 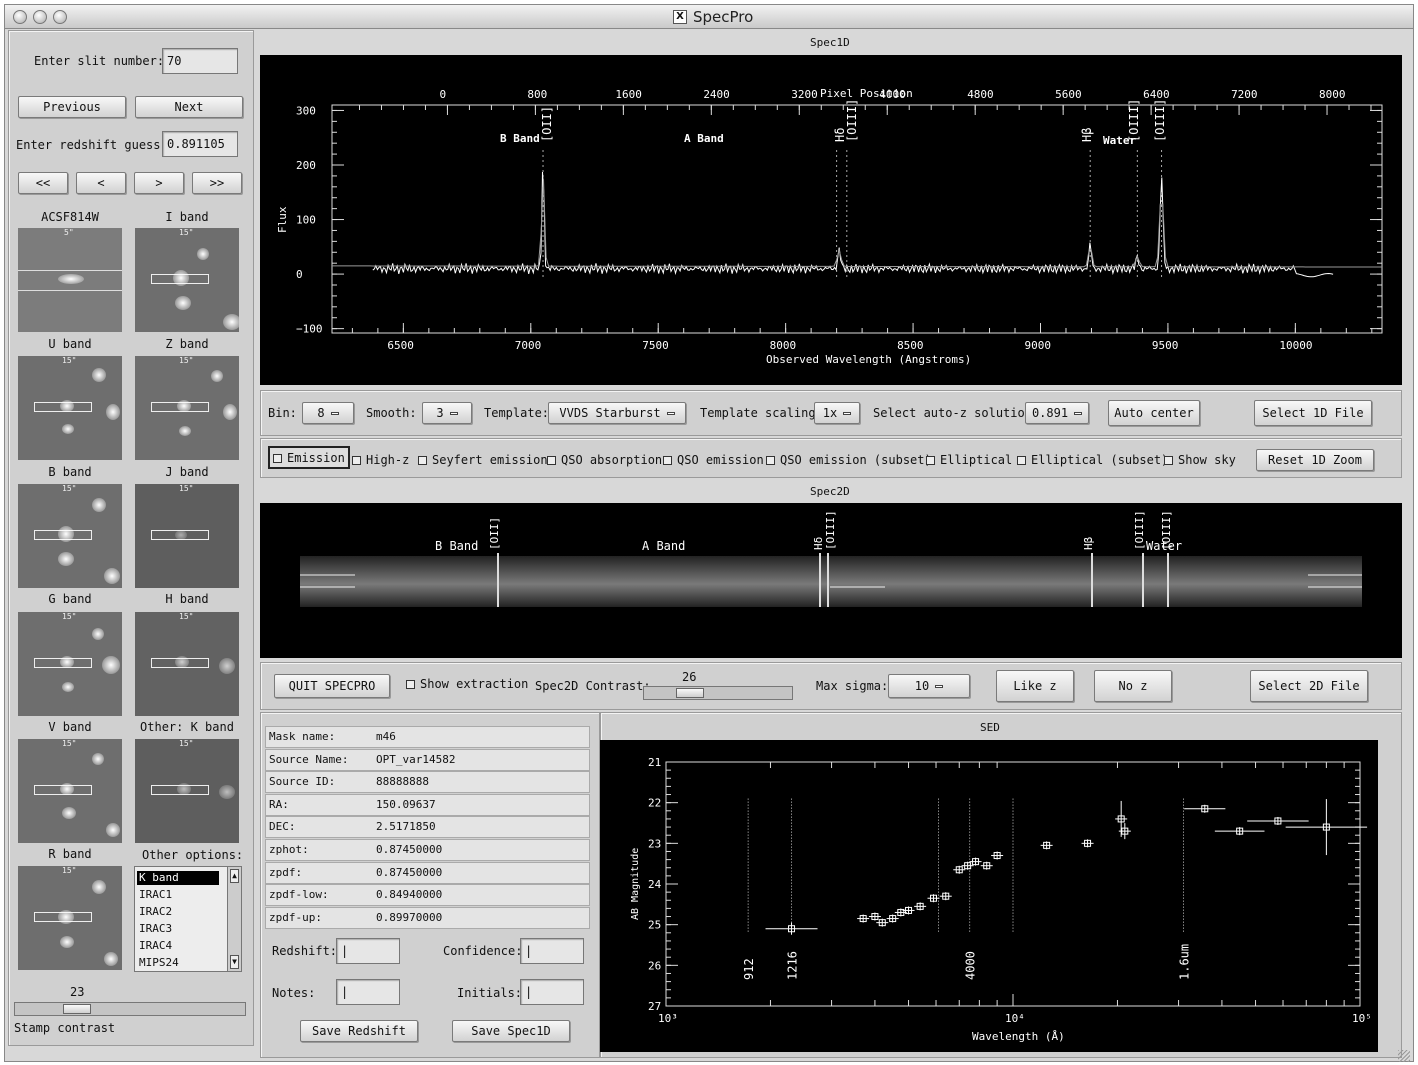 I want to click on smooth-dropdown: 3, so click(x=447, y=413).